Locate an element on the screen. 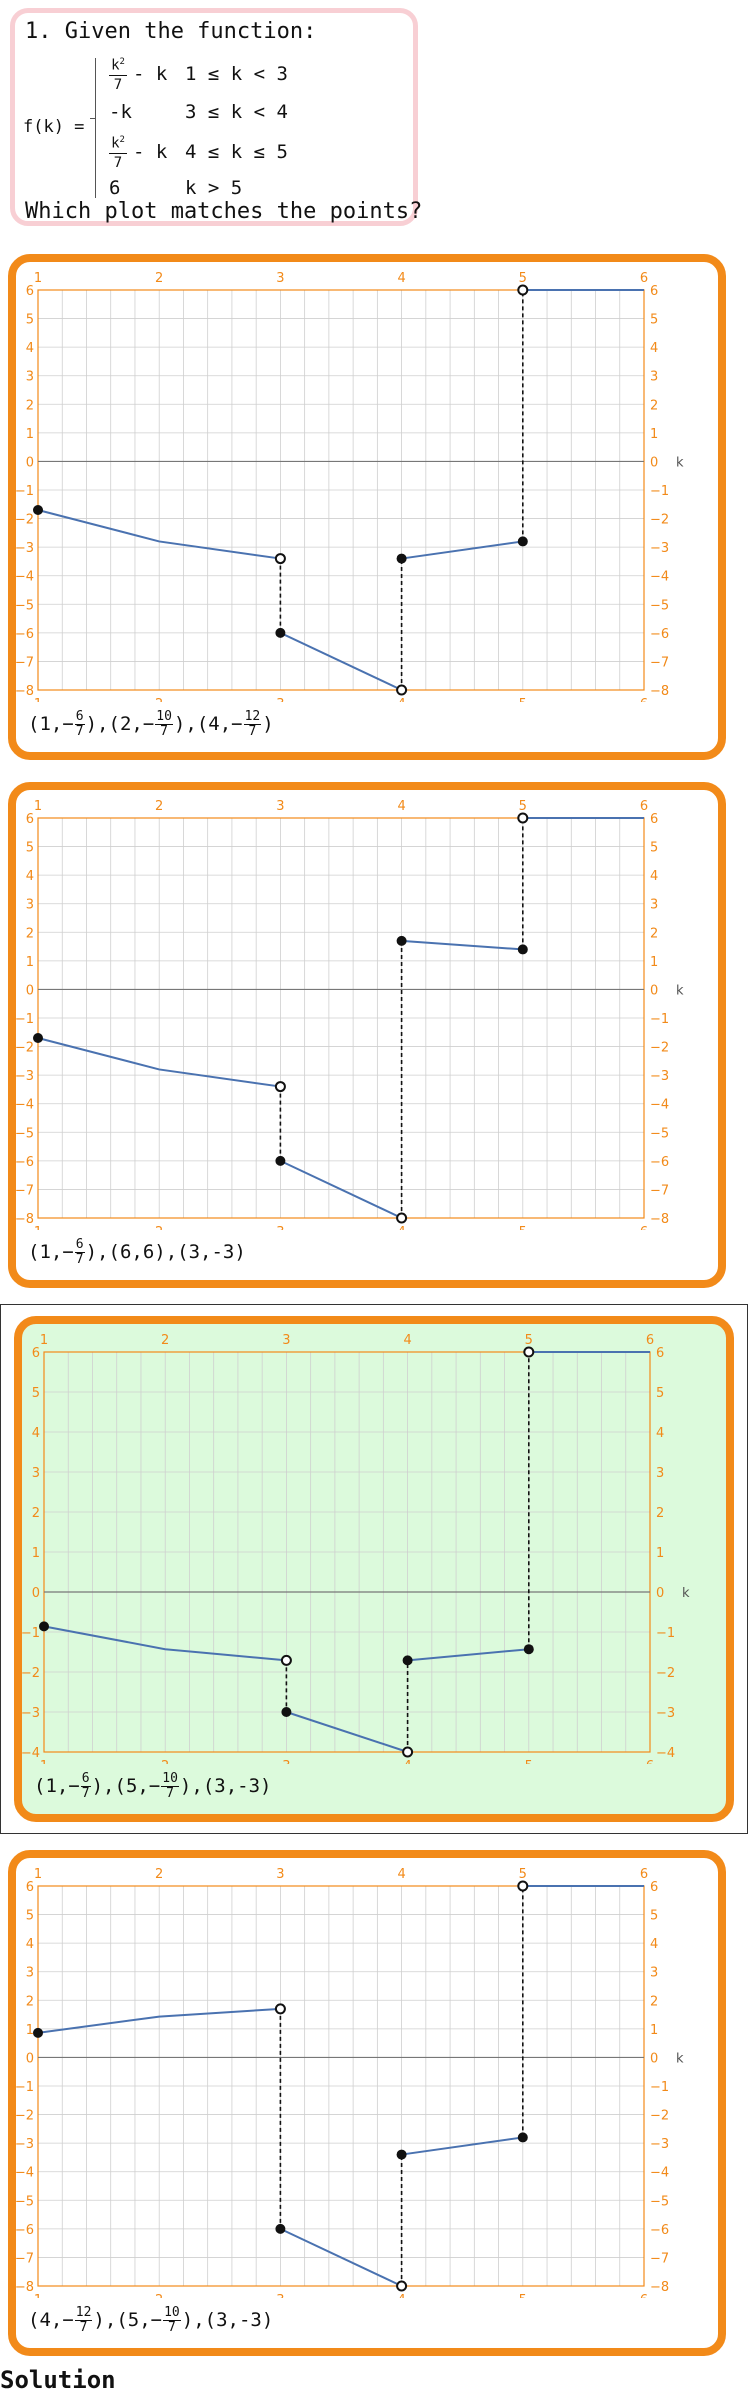  y-tick-label-right: −5 is located at coordinates (659, 605).